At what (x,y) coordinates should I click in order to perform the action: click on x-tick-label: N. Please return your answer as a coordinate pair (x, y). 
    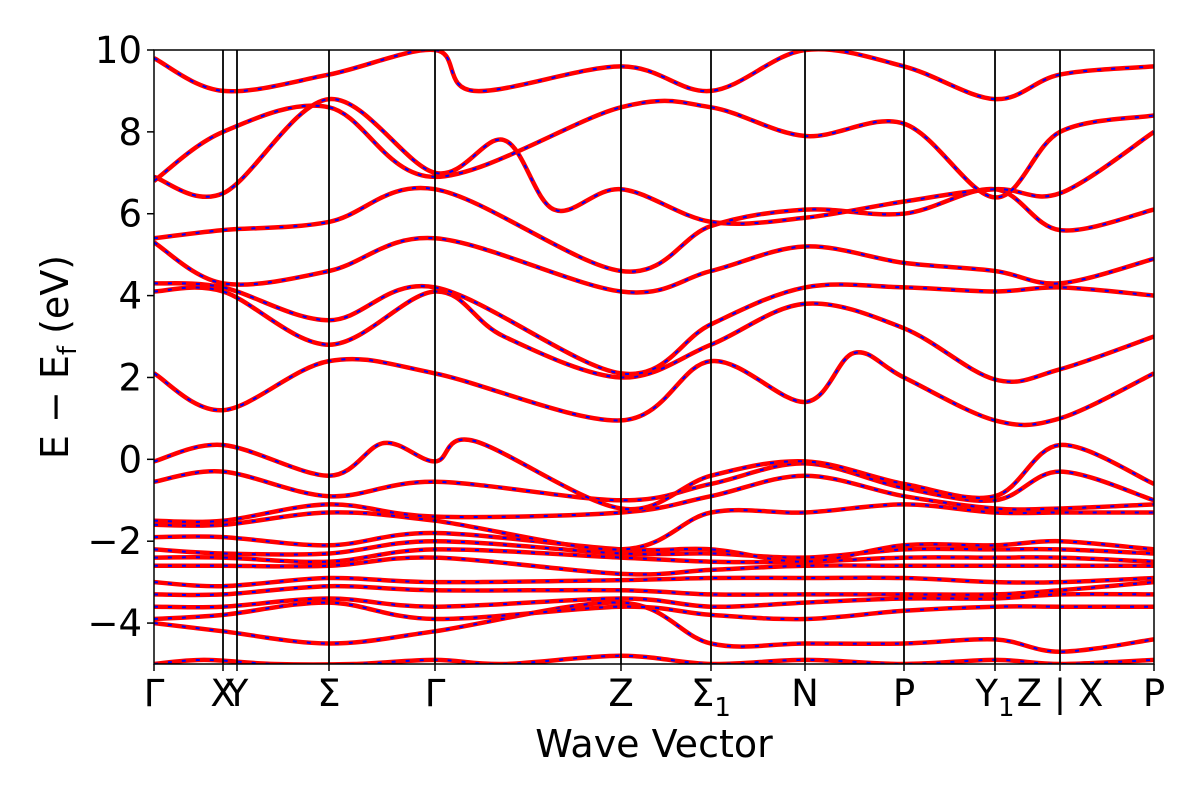
    Looking at the image, I should click on (805, 693).